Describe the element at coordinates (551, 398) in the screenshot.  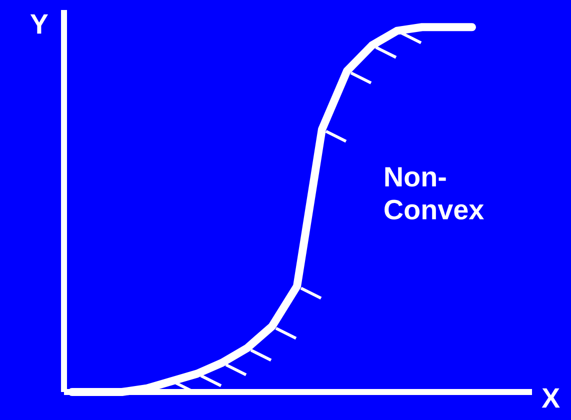
I see `x-axis-title: X` at that location.